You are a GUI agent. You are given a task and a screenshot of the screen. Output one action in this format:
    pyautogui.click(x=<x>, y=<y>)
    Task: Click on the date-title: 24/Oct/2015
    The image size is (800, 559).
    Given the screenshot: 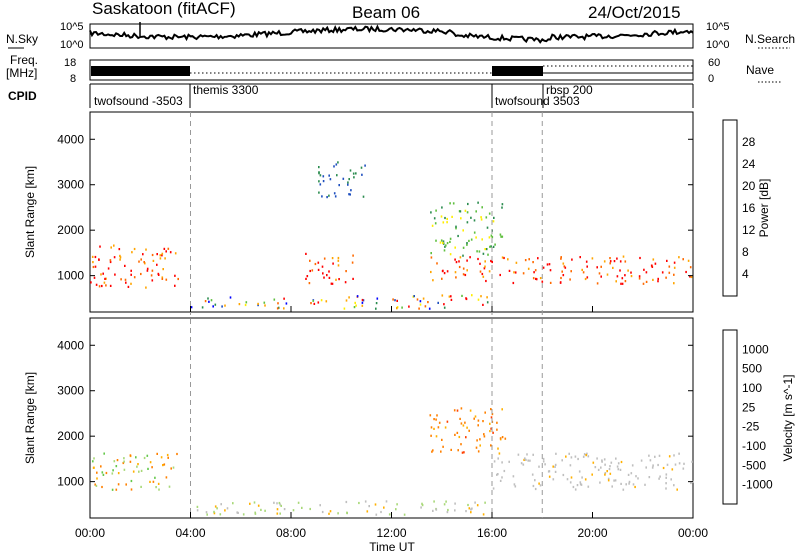 What is the action you would take?
    pyautogui.click(x=634, y=12)
    